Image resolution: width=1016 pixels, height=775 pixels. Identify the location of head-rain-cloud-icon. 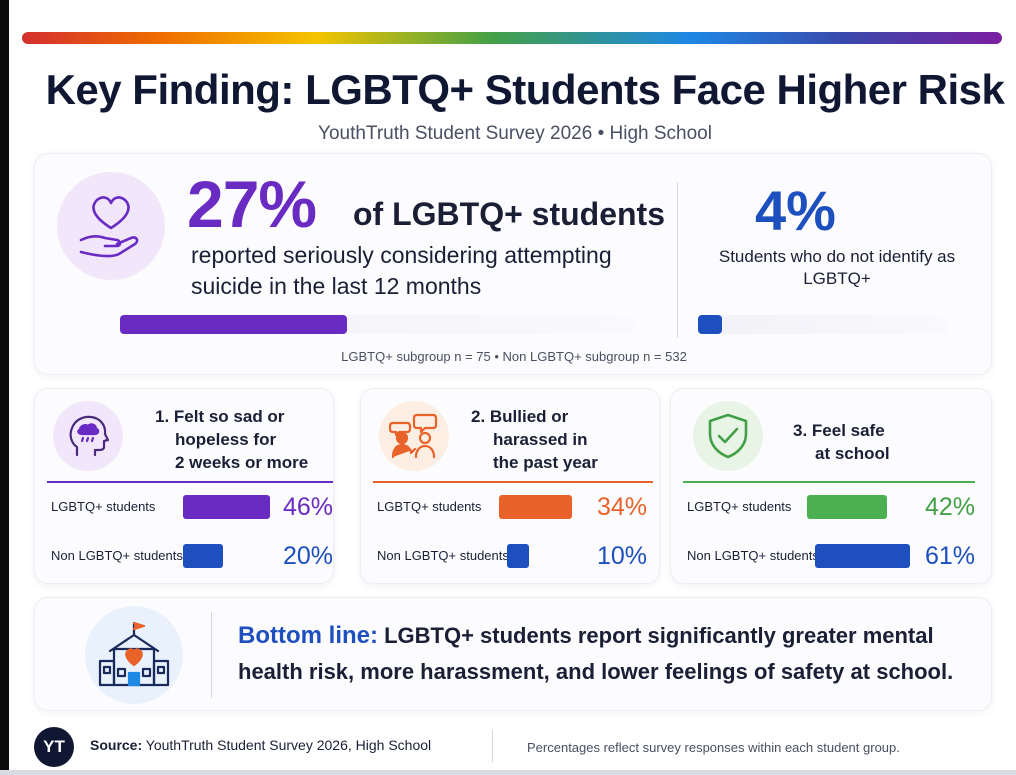
(88, 436).